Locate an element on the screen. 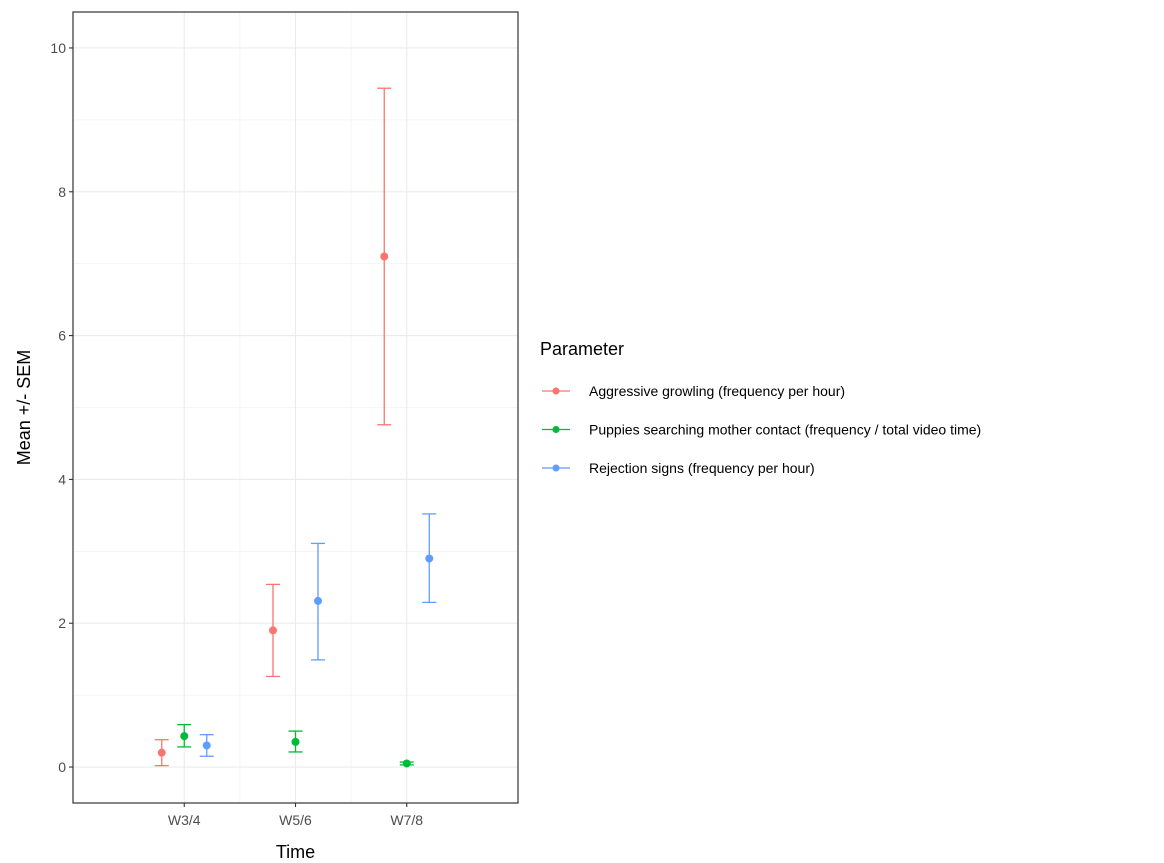  y-tick-label: 10 is located at coordinates (58, 48).